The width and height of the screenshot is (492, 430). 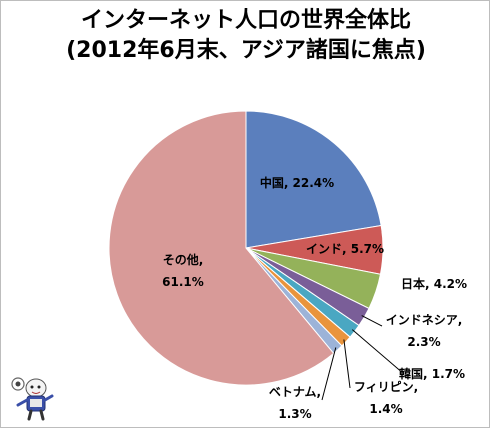 What do you see at coordinates (245, 20) in the screenshot?
I see `chart-title-line1: インターネット人口の世界全体比` at bounding box center [245, 20].